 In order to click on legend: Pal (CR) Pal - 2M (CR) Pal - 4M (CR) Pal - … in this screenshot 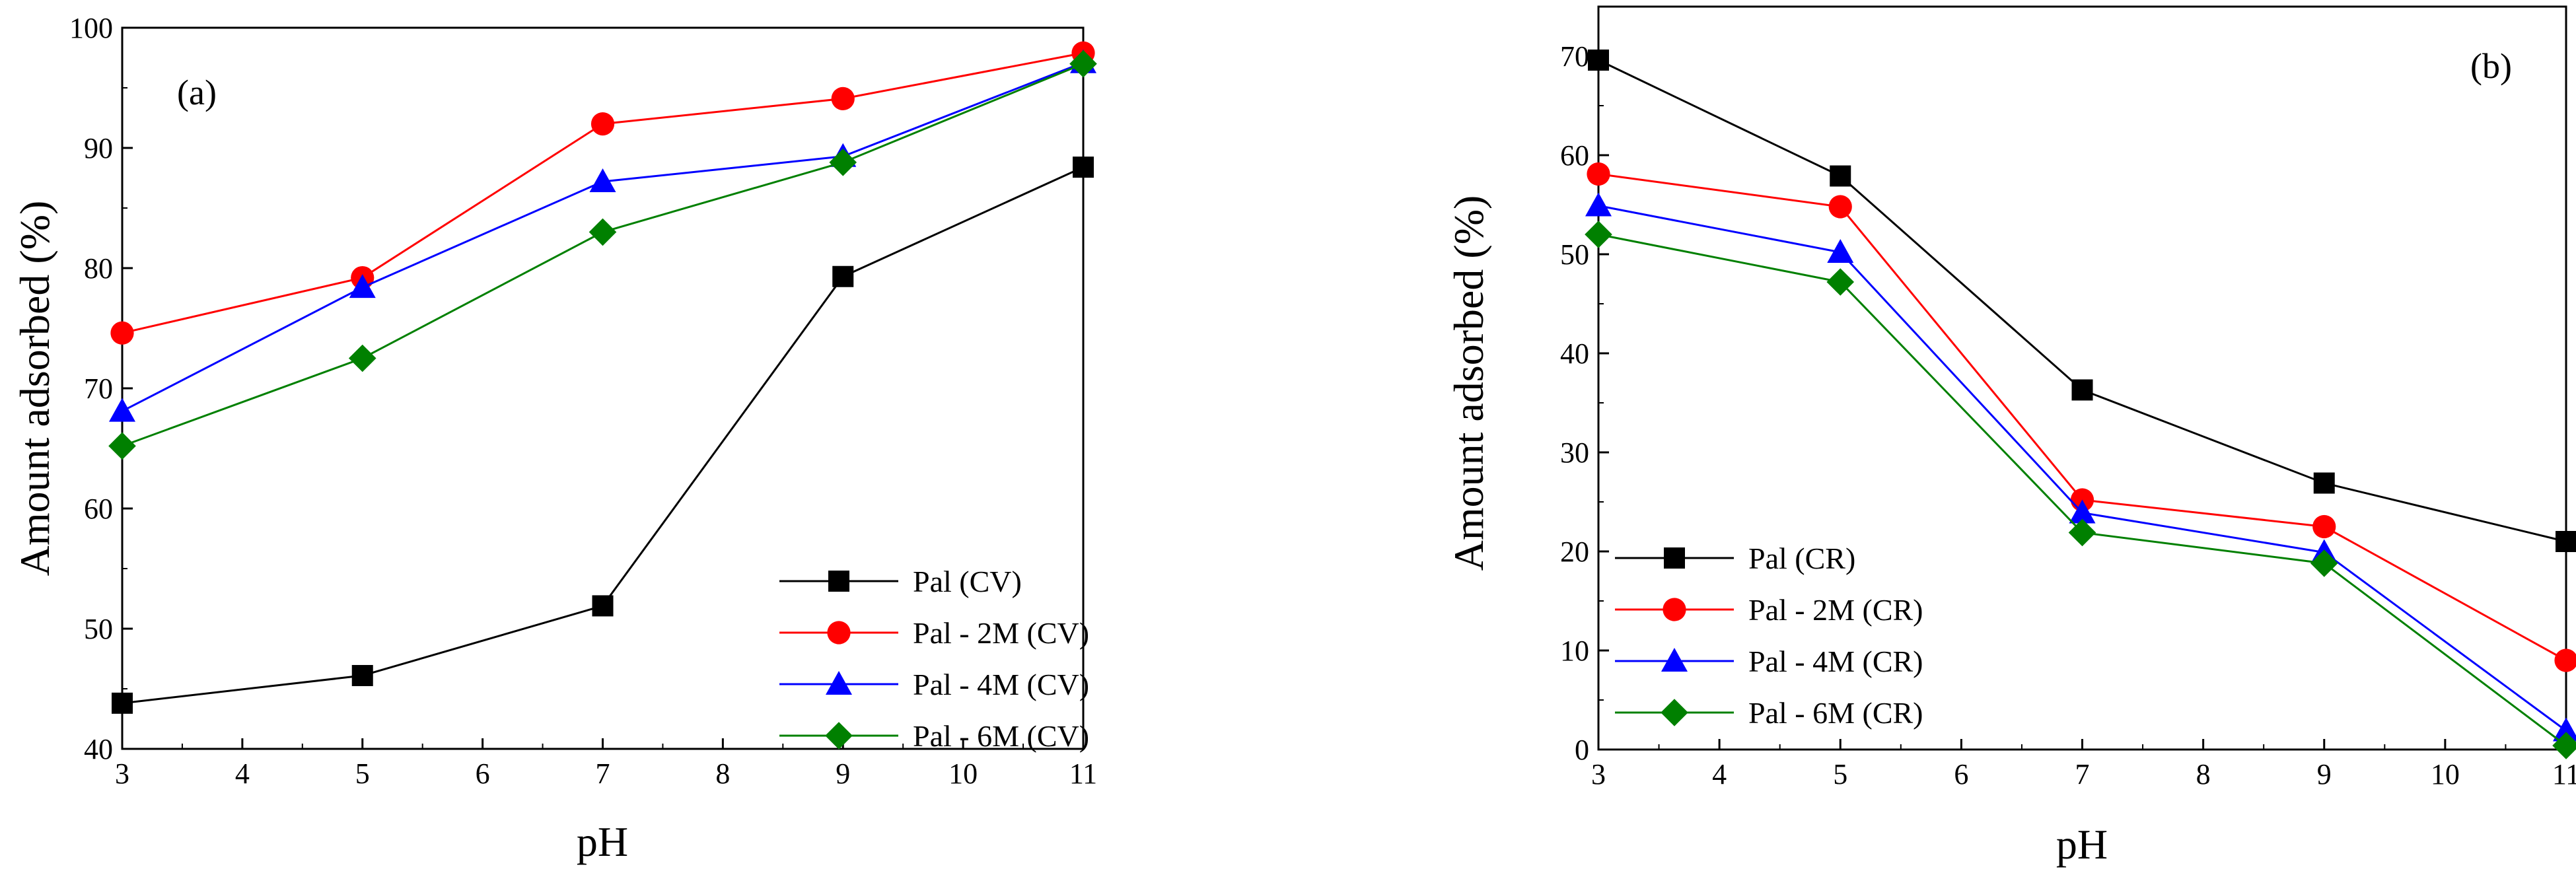, I will do `click(1769, 636)`.